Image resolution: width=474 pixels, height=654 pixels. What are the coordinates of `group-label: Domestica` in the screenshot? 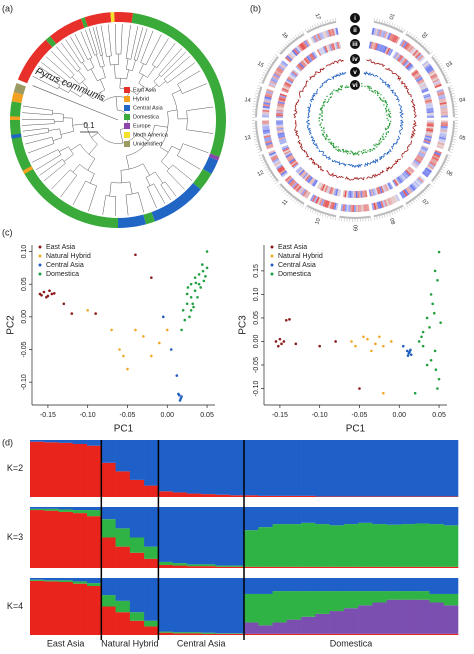 It's located at (351, 643).